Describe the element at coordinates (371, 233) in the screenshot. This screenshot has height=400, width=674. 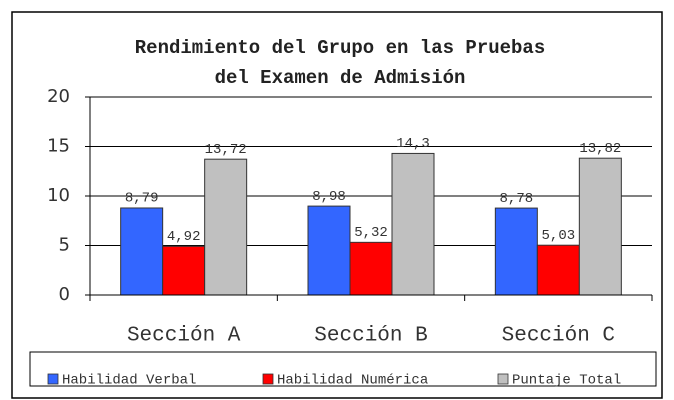
I see `value-label: 5,32` at that location.